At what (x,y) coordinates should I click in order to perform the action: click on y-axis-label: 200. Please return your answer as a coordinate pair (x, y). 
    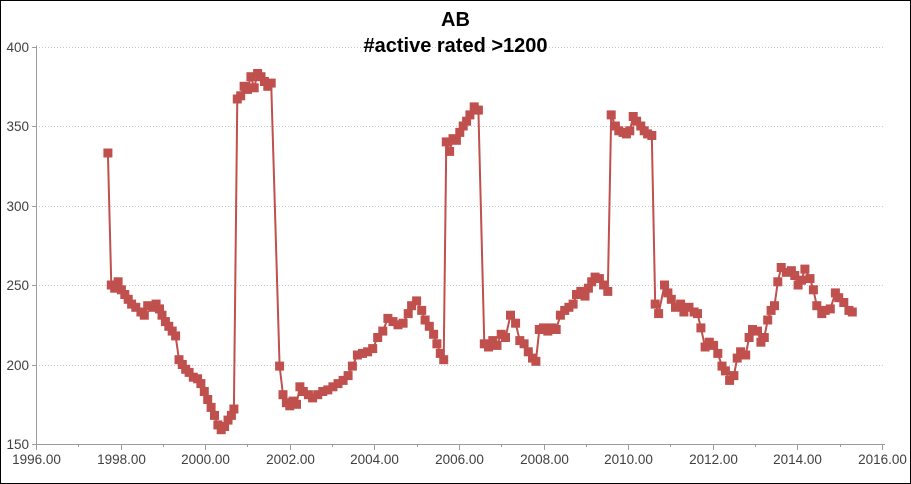
    Looking at the image, I should click on (17, 365).